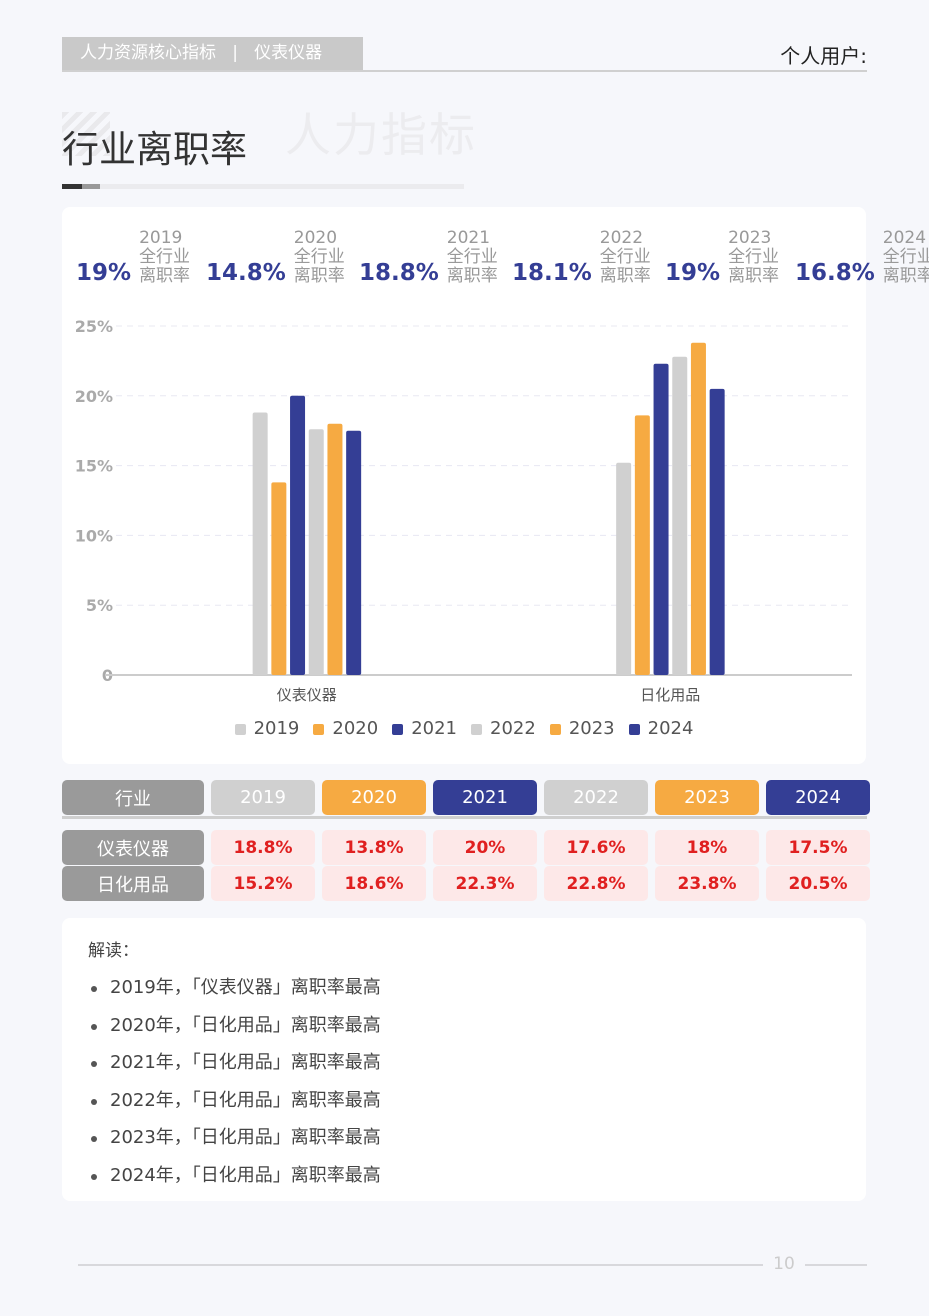 The height and width of the screenshot is (1316, 929). I want to click on page-title: 行业离职率, so click(154, 149).